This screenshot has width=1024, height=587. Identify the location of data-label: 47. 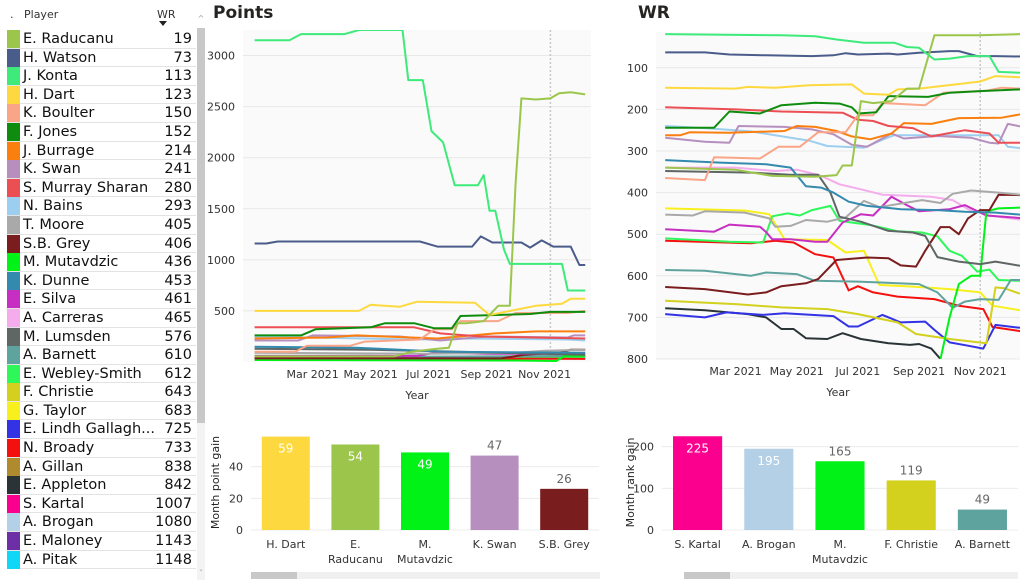
(494, 446).